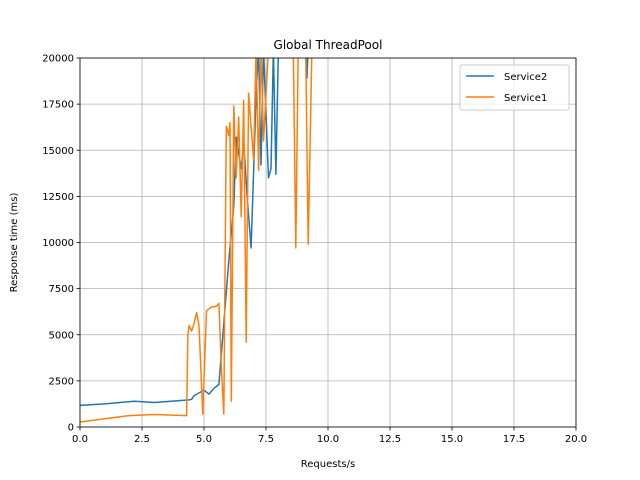 The width and height of the screenshot is (640, 480). What do you see at coordinates (142, 439) in the screenshot?
I see `x-tick-label: 2.5` at bounding box center [142, 439].